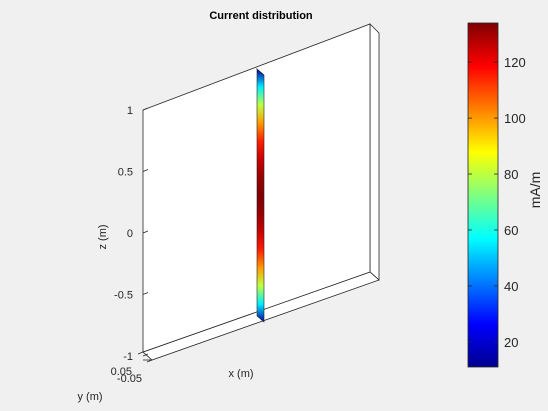 Image resolution: width=548 pixels, height=411 pixels. What do you see at coordinates (511, 230) in the screenshot?
I see `colorbar-tick-label: 60` at bounding box center [511, 230].